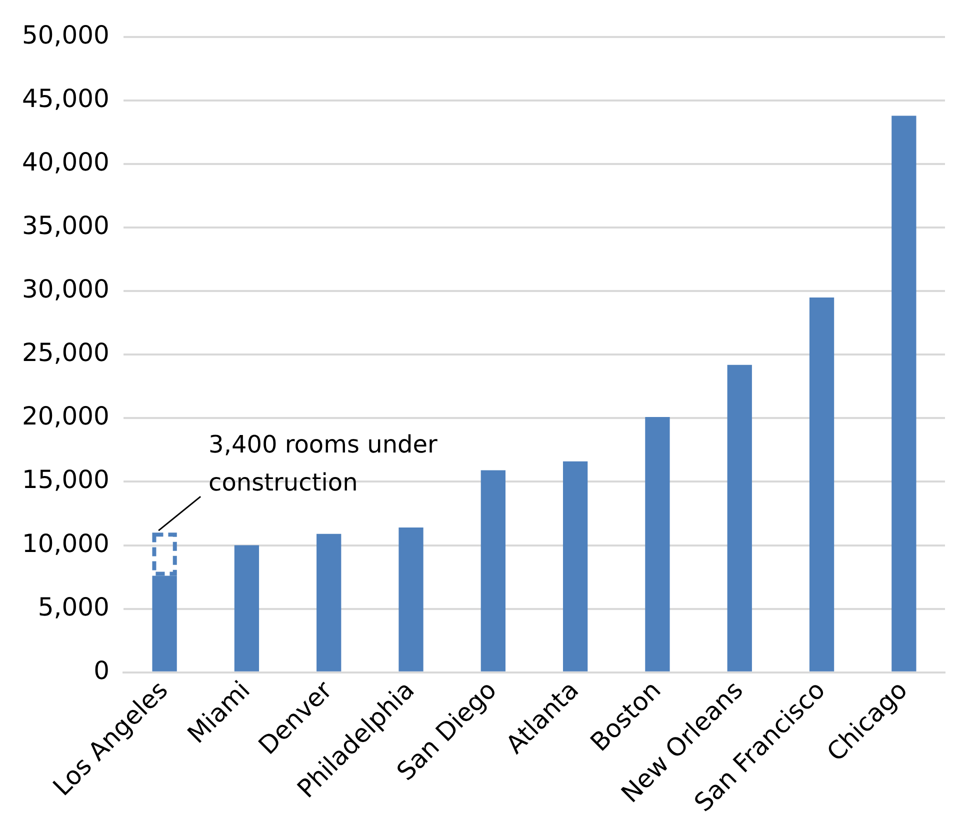 Image resolution: width=969 pixels, height=831 pixels. What do you see at coordinates (102, 670) in the screenshot?
I see `y-tick-label: 0` at bounding box center [102, 670].